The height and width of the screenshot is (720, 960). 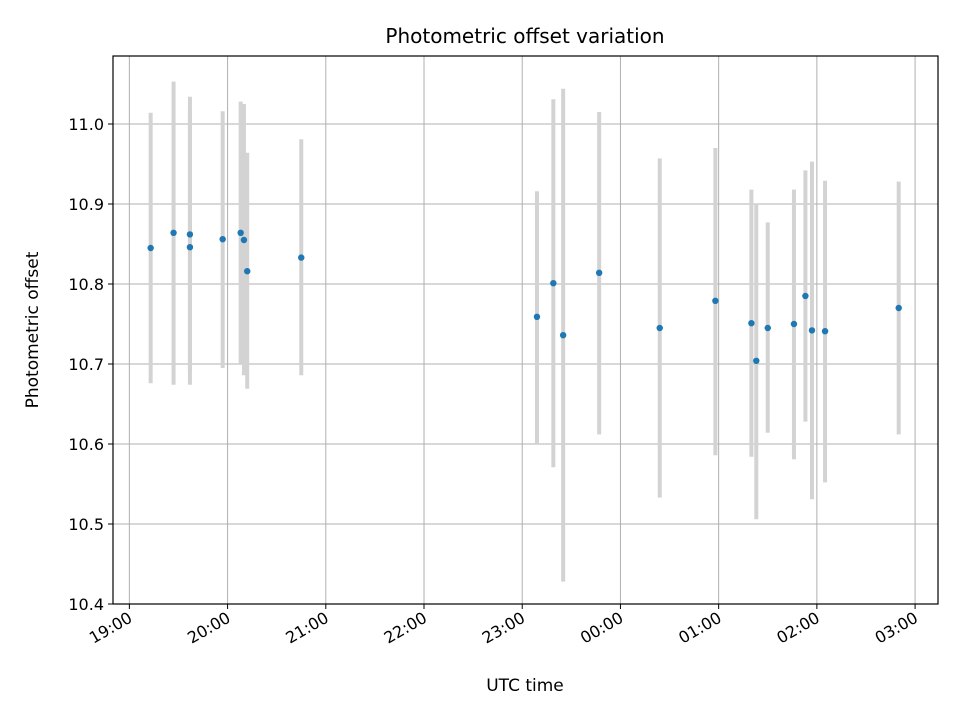 I want to click on y-tick-label: 10.7, so click(x=86, y=364).